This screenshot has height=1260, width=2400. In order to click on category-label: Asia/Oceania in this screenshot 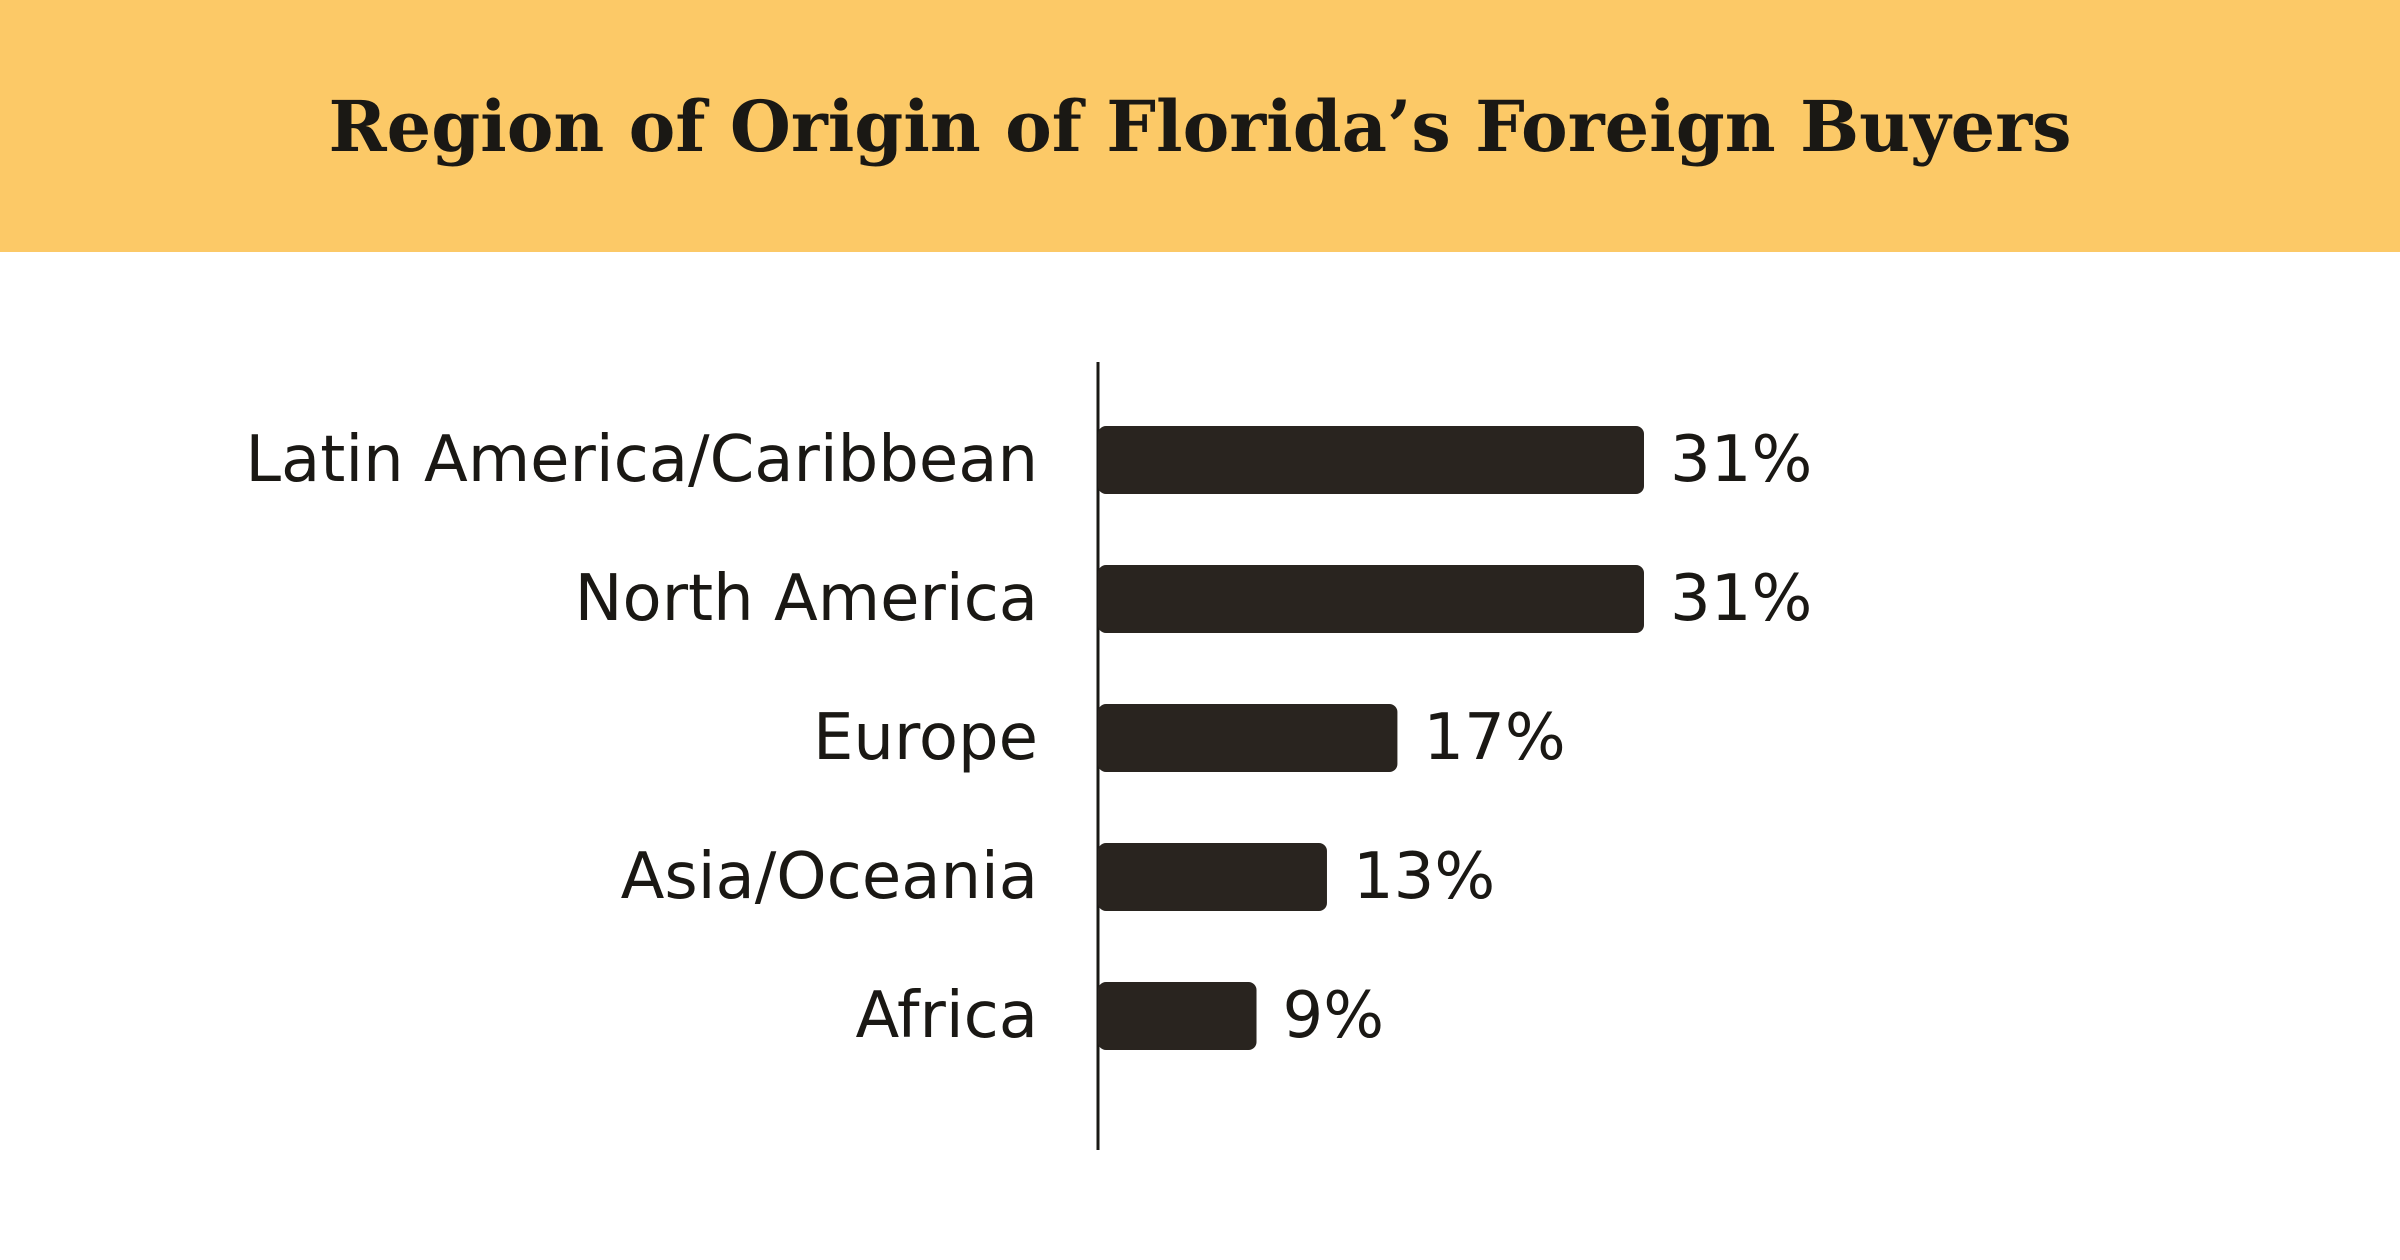, I will do `click(829, 877)`.